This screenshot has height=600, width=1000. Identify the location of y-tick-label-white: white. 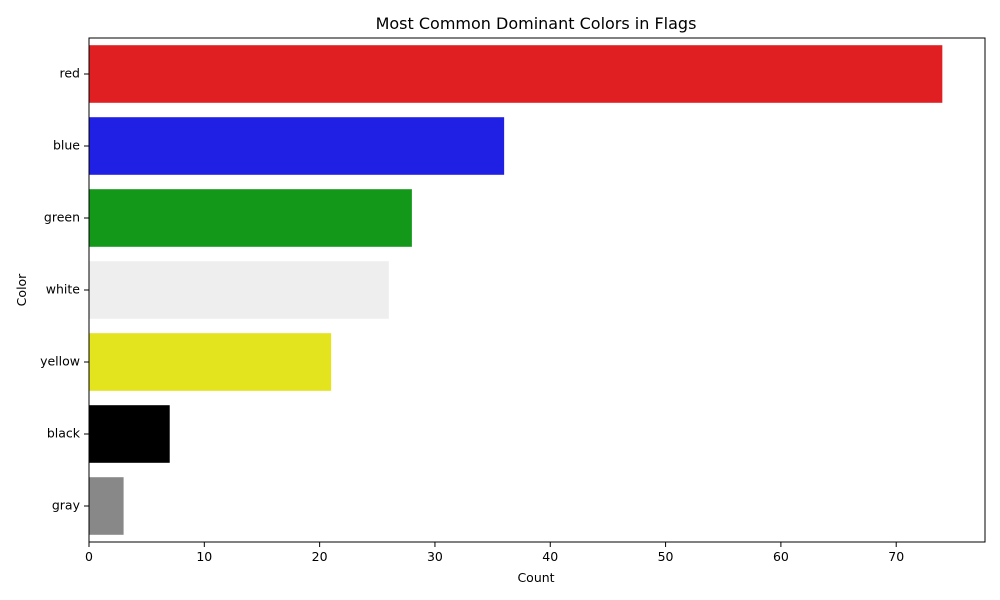
(63, 289).